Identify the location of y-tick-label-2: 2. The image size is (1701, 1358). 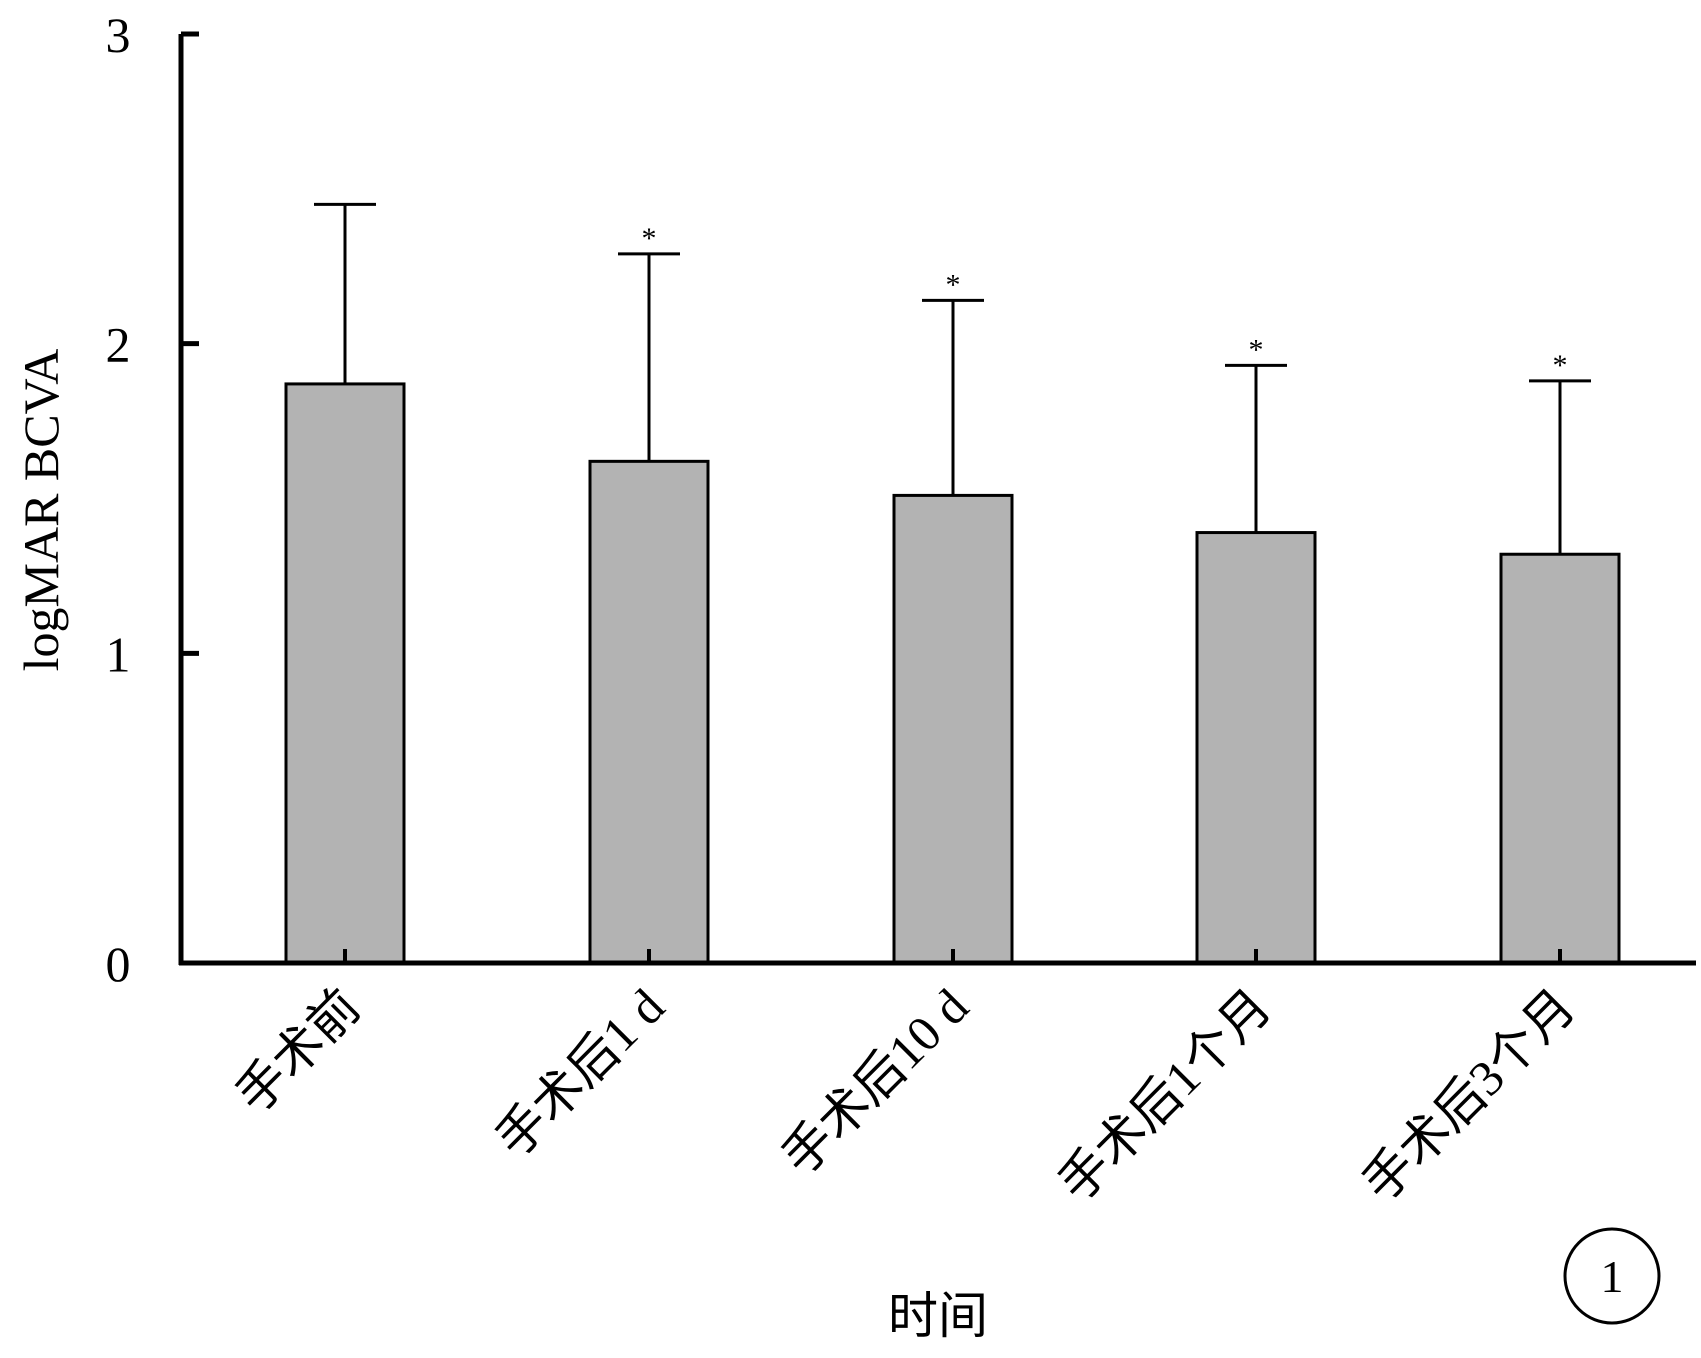
(118, 345).